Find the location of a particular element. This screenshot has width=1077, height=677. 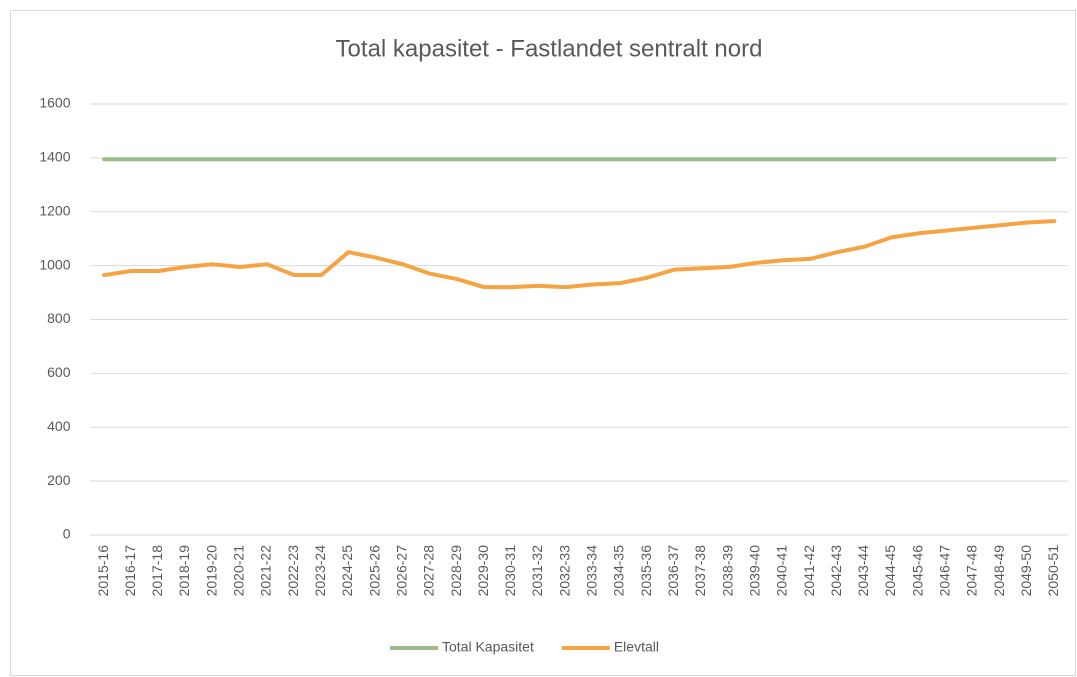

x-tick-label: 2024-25 is located at coordinates (347, 571).